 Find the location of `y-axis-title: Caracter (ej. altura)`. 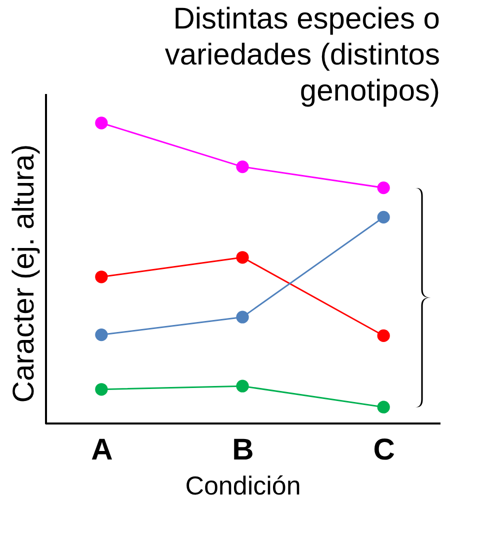

y-axis-title: Caracter (ej. altura) is located at coordinates (24, 273).